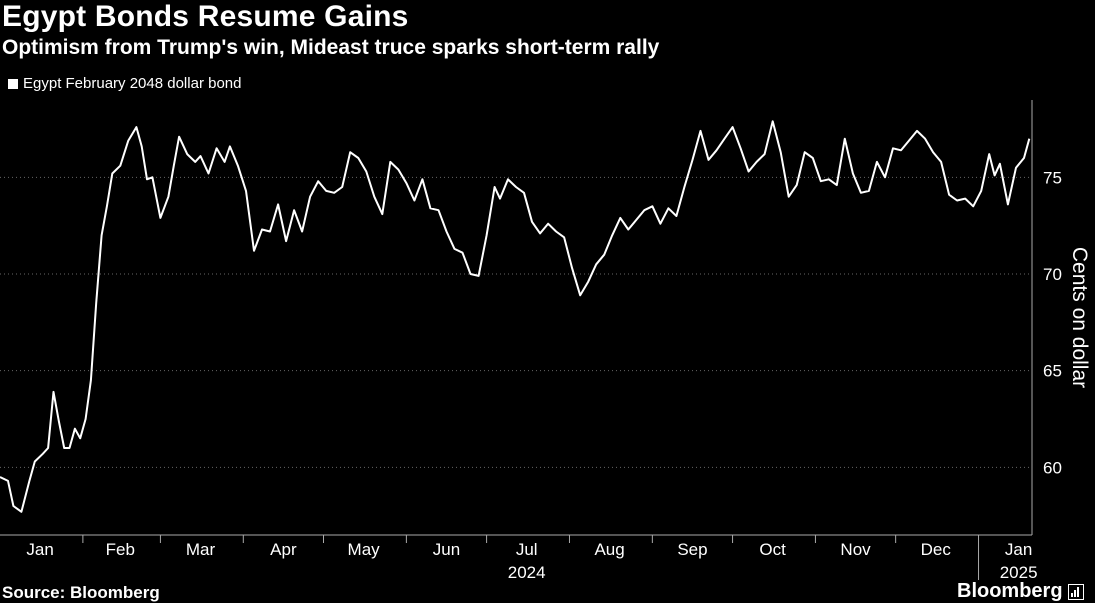 This screenshot has width=1095, height=603. What do you see at coordinates (1075, 591) in the screenshot?
I see `bloomberg-terminal-icon` at bounding box center [1075, 591].